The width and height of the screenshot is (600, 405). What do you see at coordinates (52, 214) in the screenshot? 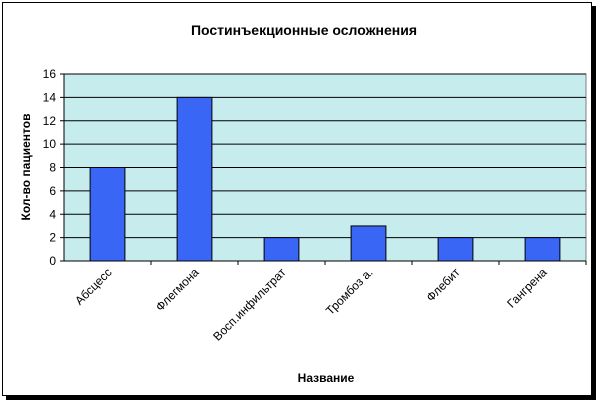
I see `y-tick-label: 4` at bounding box center [52, 214].